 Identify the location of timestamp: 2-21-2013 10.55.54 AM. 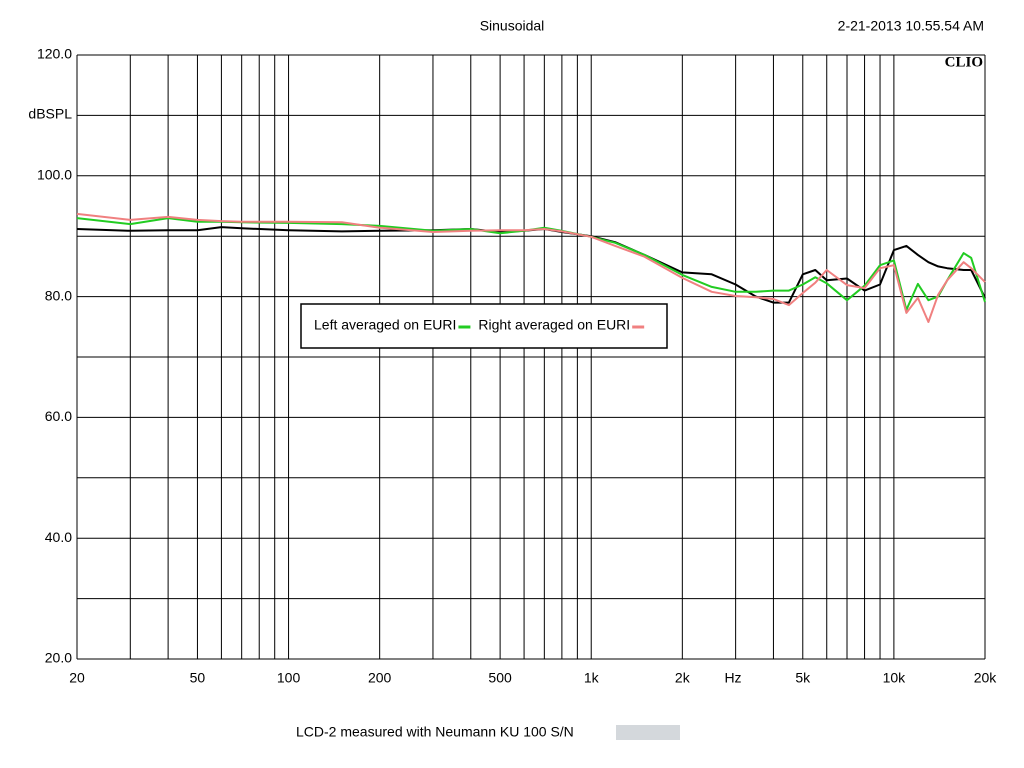
(911, 26).